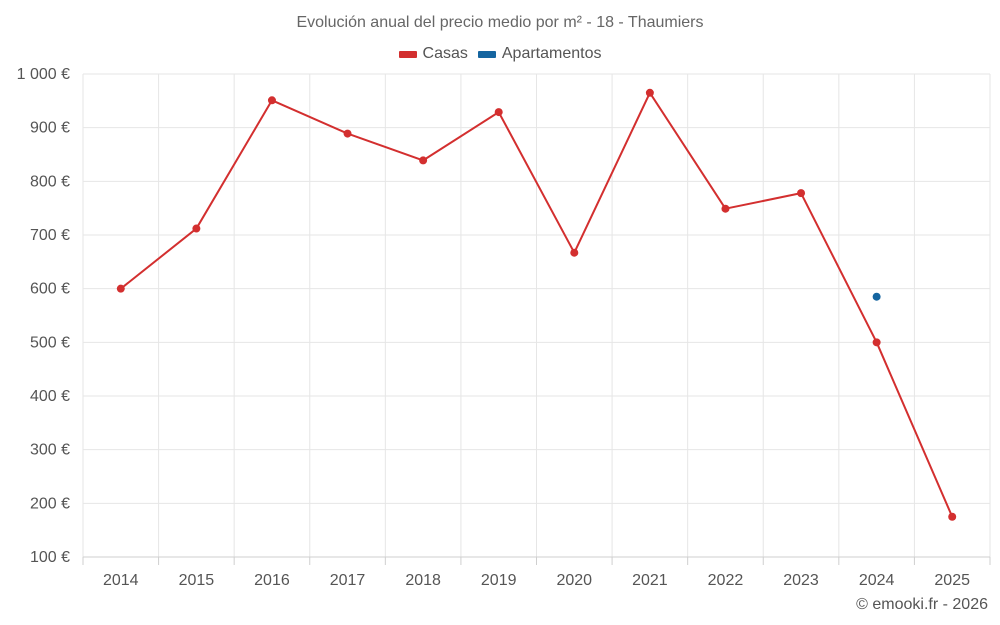 Image resolution: width=1000 pixels, height=625 pixels. I want to click on y-tick-label: 500 €, so click(50, 342).